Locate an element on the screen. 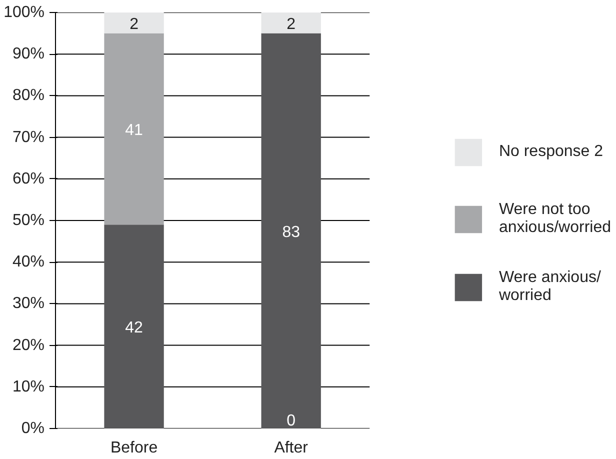  legend-label: Were anxious/ worried is located at coordinates (549, 287).